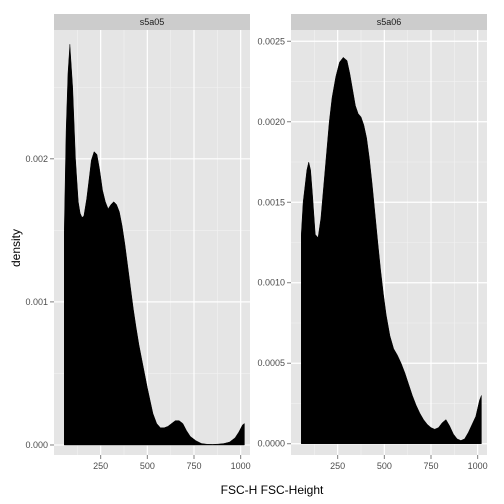  What do you see at coordinates (36, 445) in the screenshot?
I see `y-tick-label: 0.000` at bounding box center [36, 445].